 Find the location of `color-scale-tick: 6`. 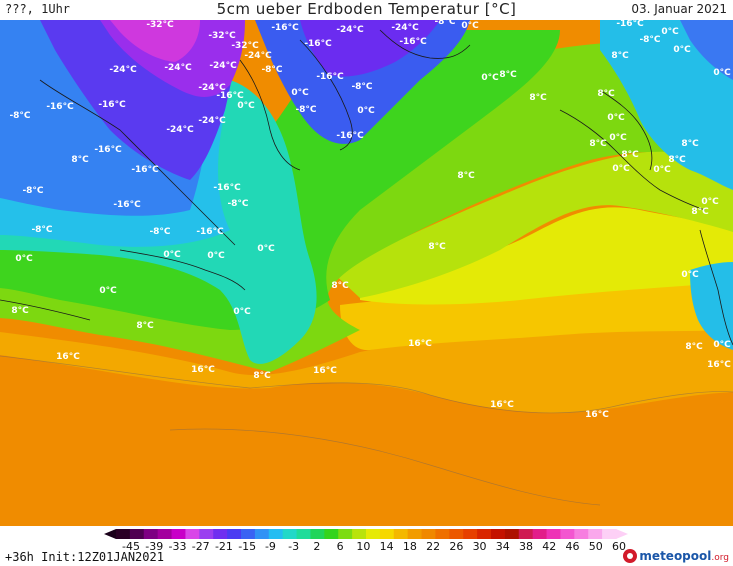

color-scale-tick: 6 is located at coordinates (340, 546).